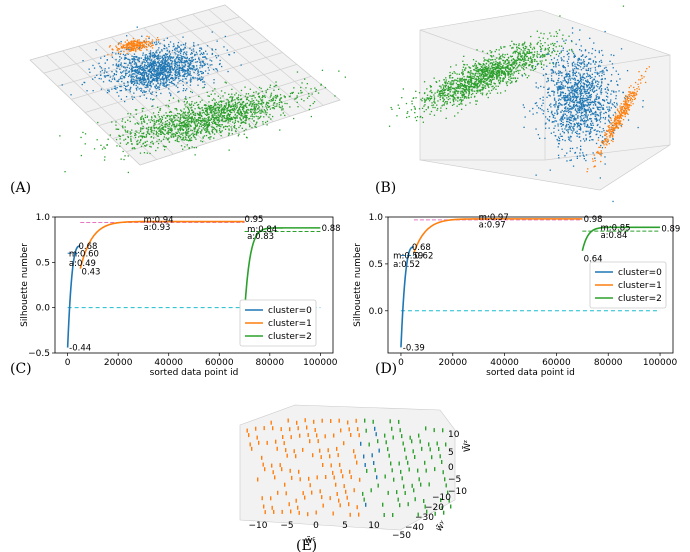 This screenshot has height=552, width=690. I want to click on annotation-label: -0.39, so click(414, 348).